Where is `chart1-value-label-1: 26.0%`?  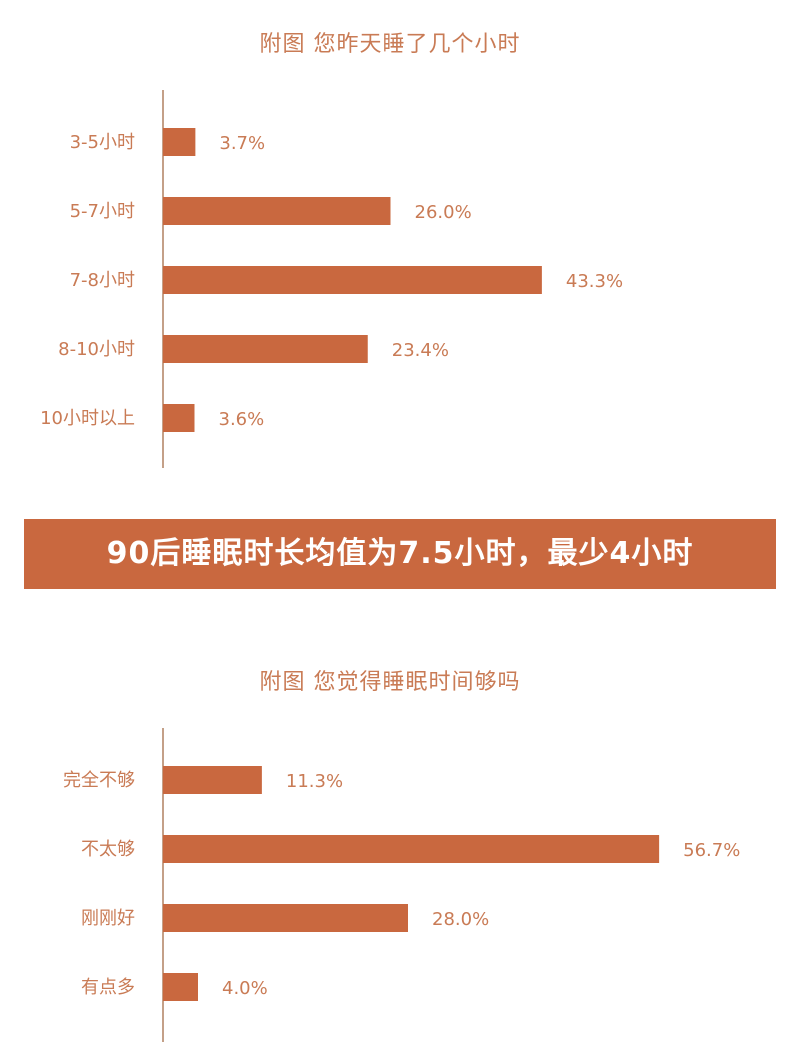 chart1-value-label-1: 26.0% is located at coordinates (443, 212).